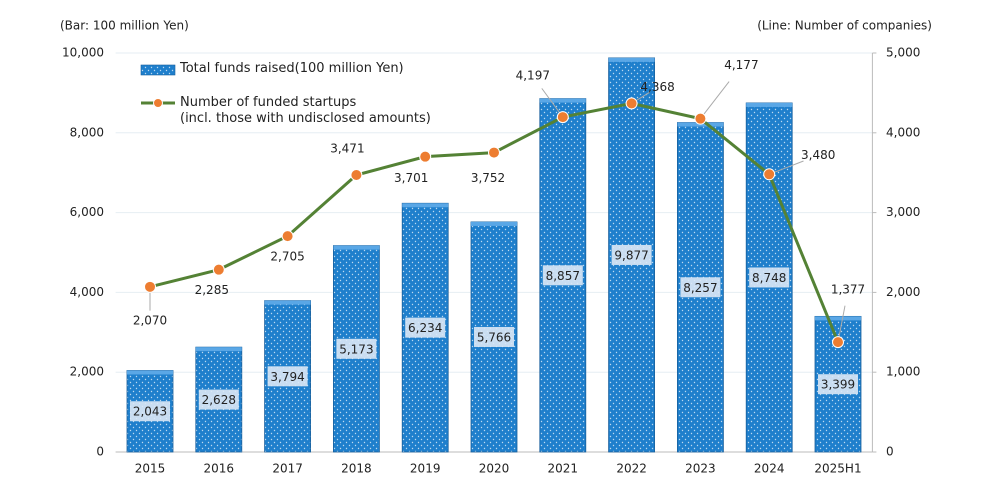 The image size is (1000, 500). I want to click on x-tick-label: 2022, so click(631, 469).